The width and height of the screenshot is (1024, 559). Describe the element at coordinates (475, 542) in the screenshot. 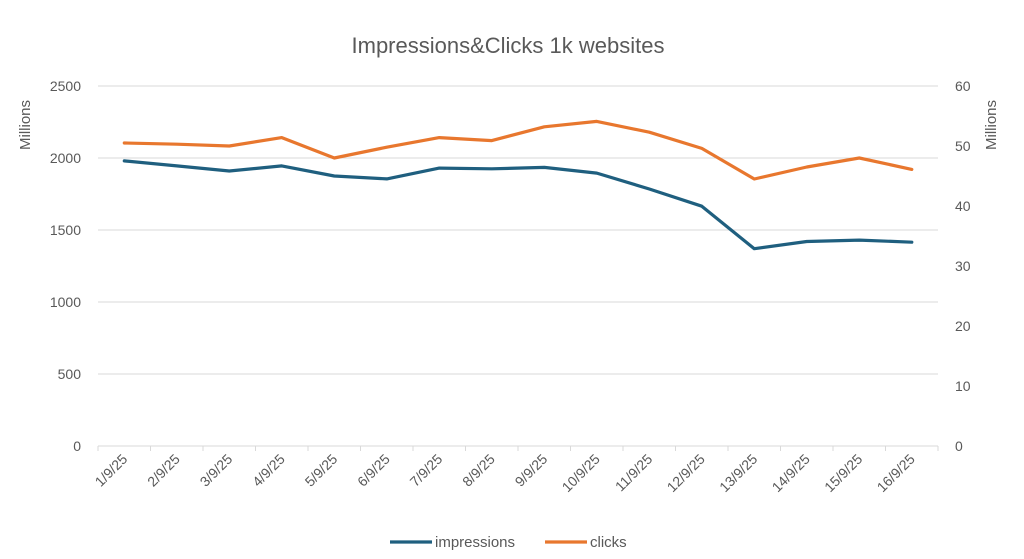

I see `legend-label-impressions: impressions` at that location.